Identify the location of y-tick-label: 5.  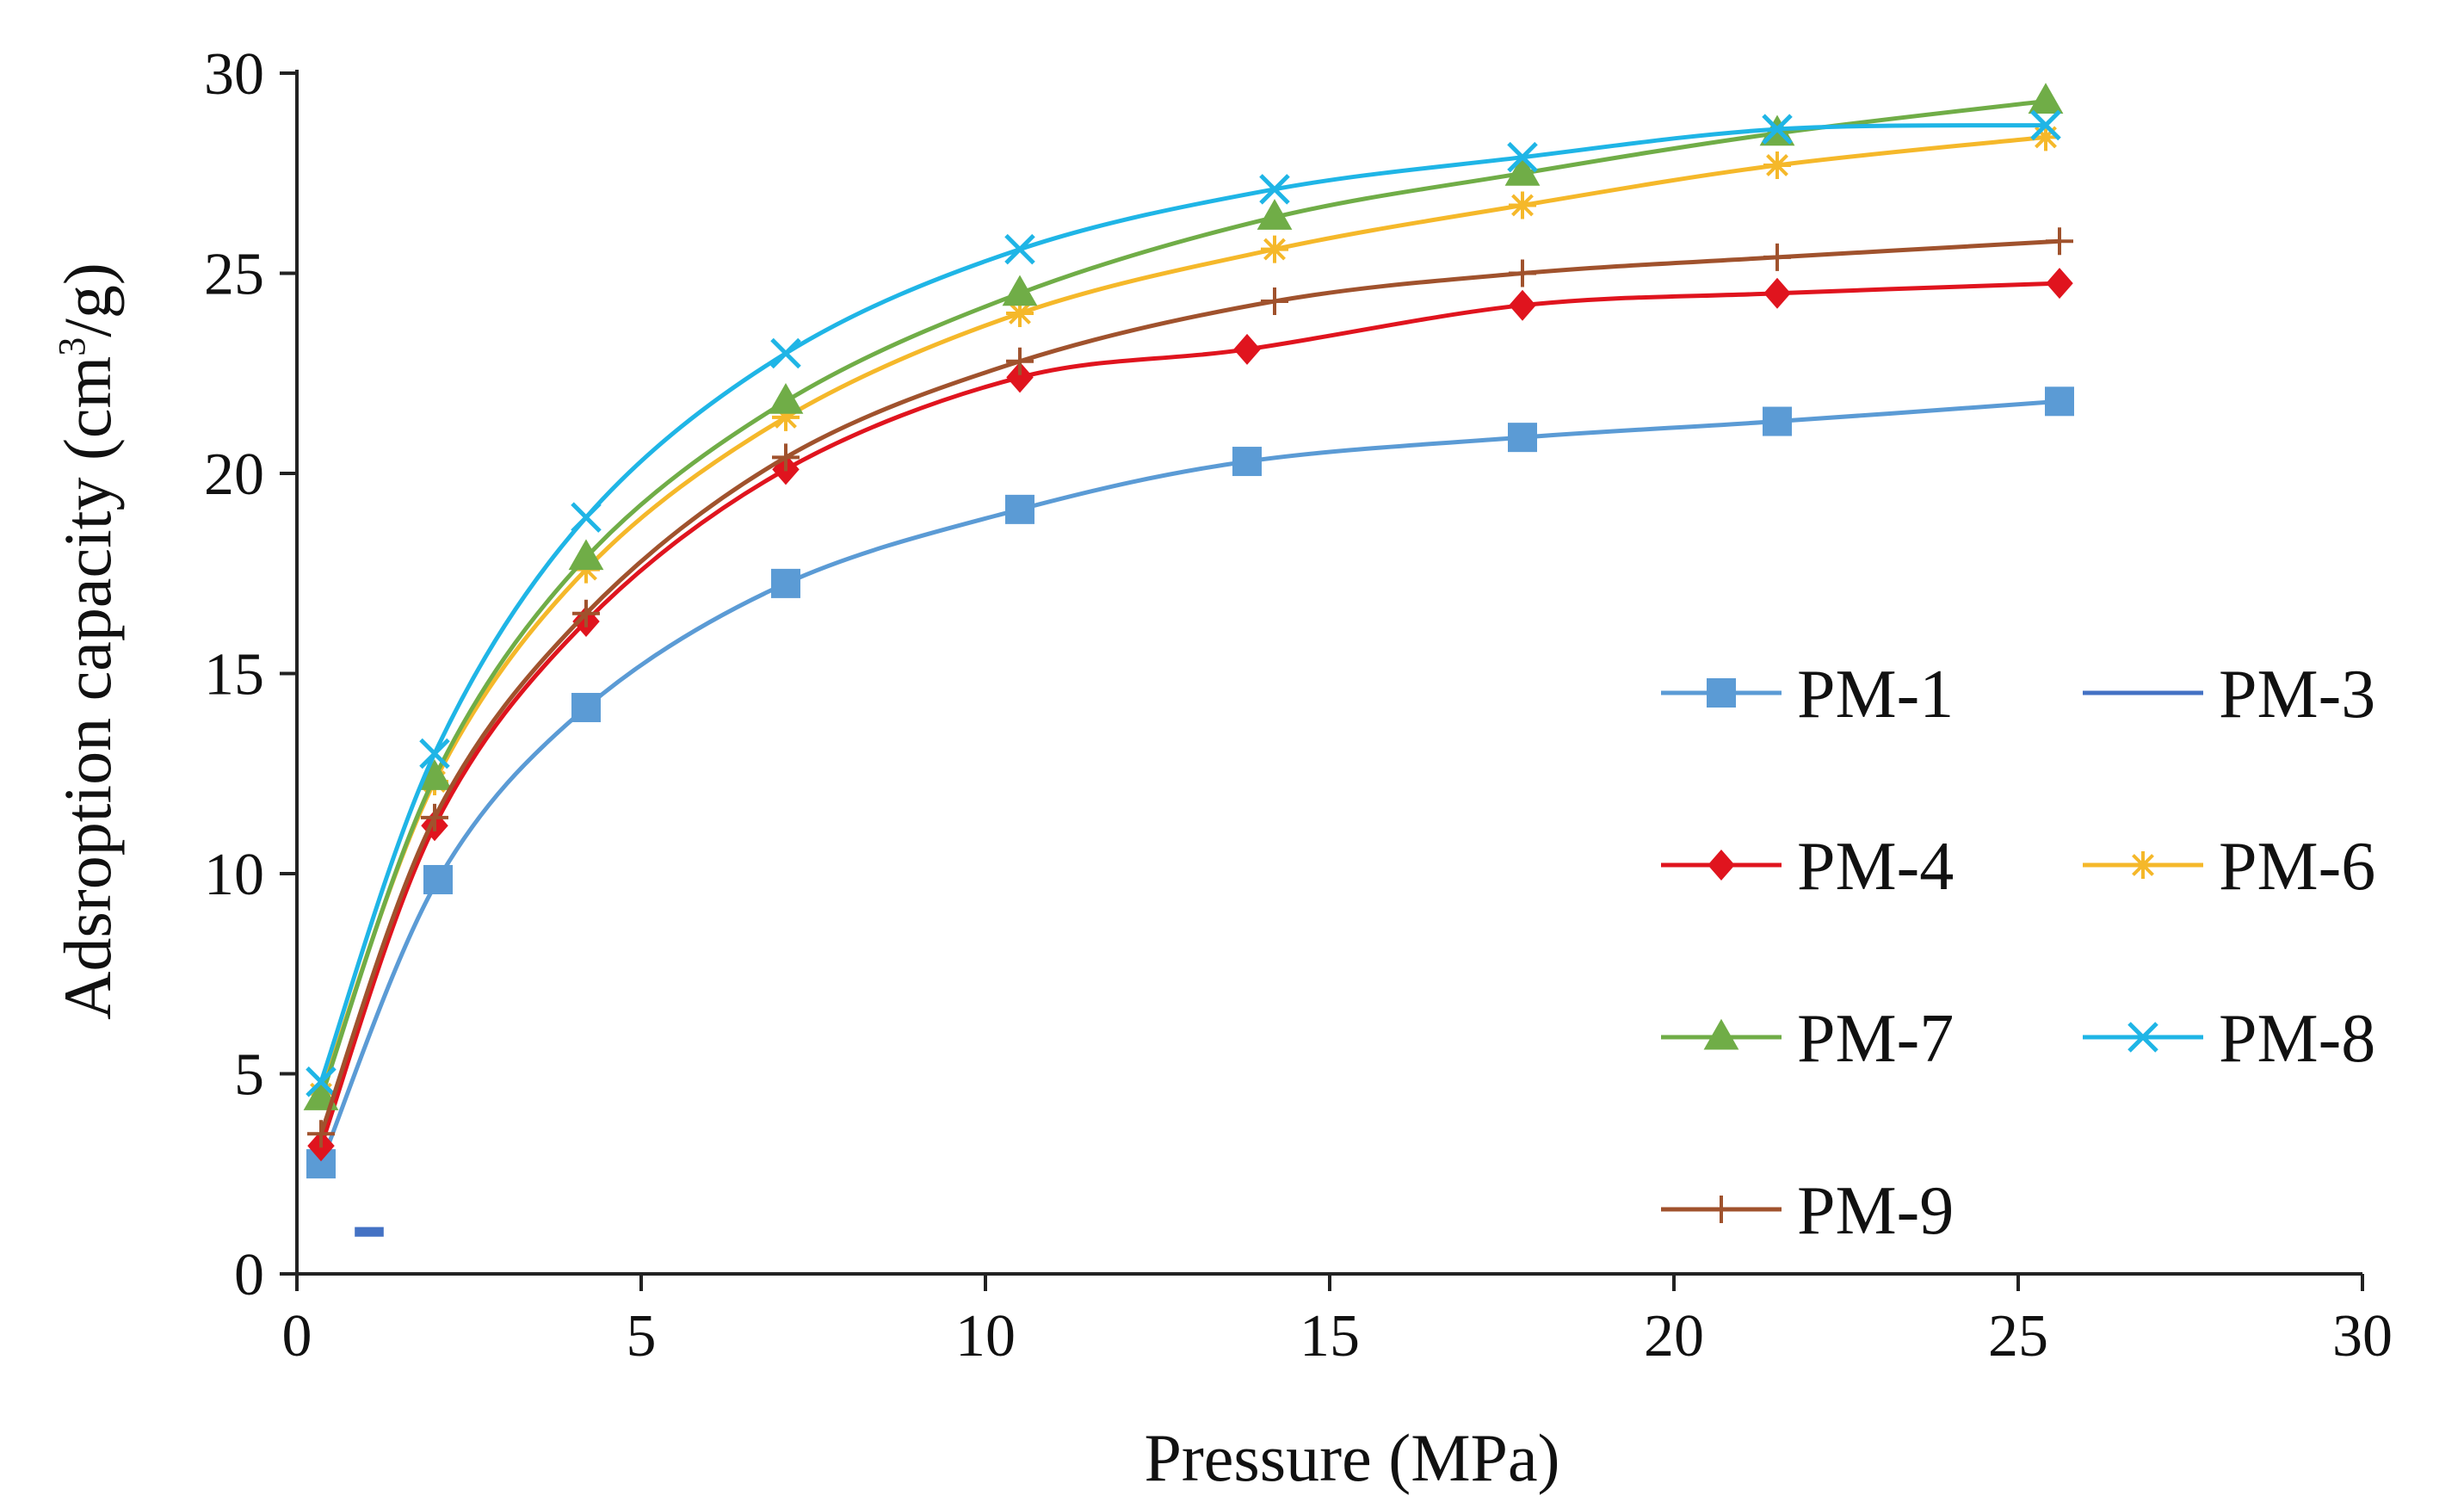
(249, 1075).